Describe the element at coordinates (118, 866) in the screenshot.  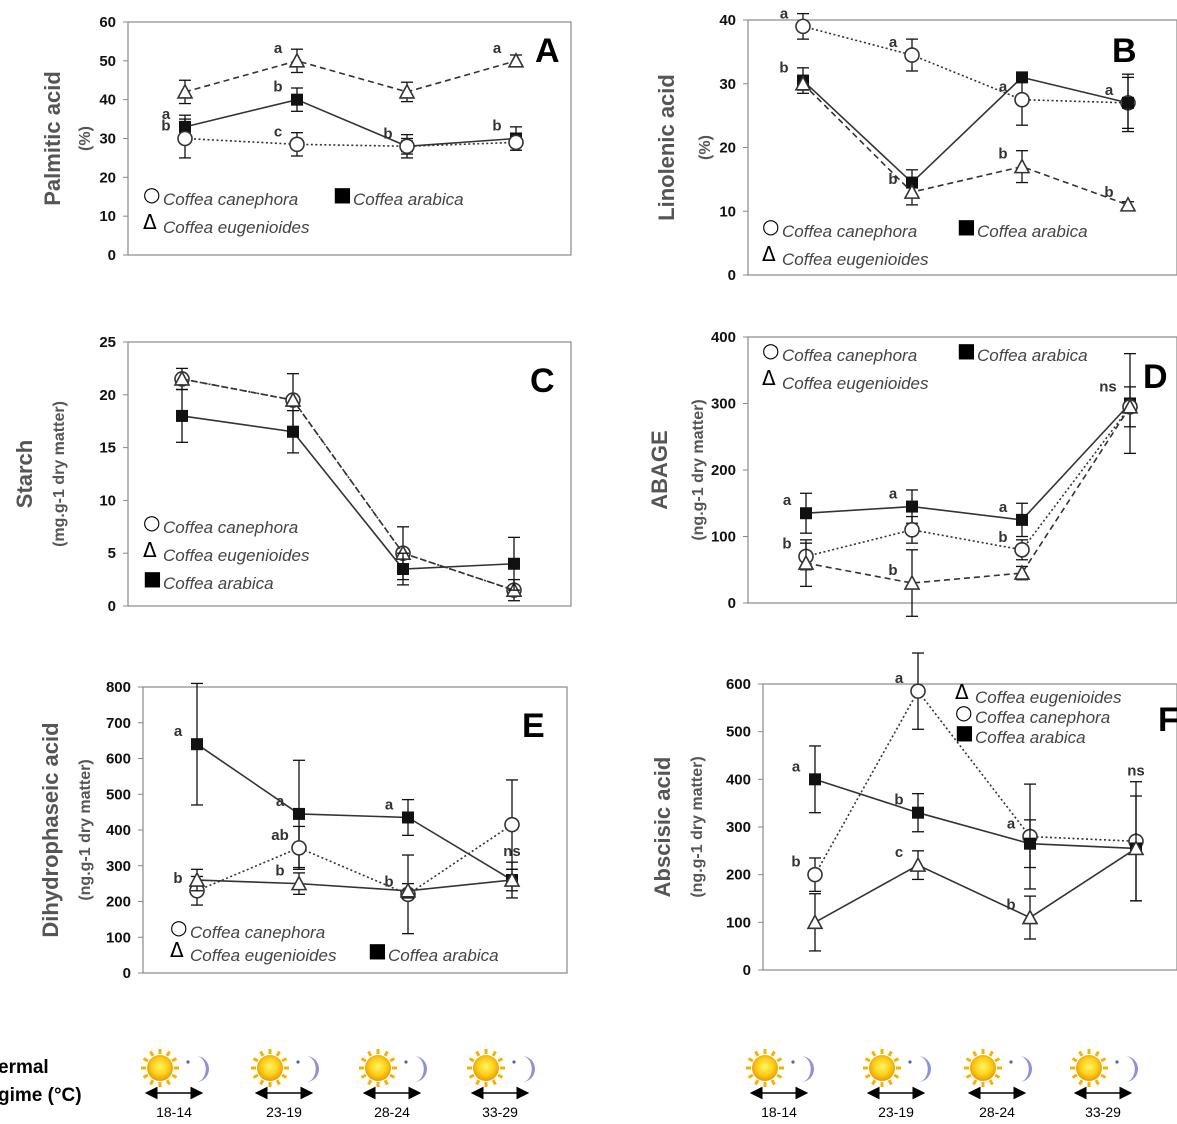
I see `y-tick-label: 300` at that location.